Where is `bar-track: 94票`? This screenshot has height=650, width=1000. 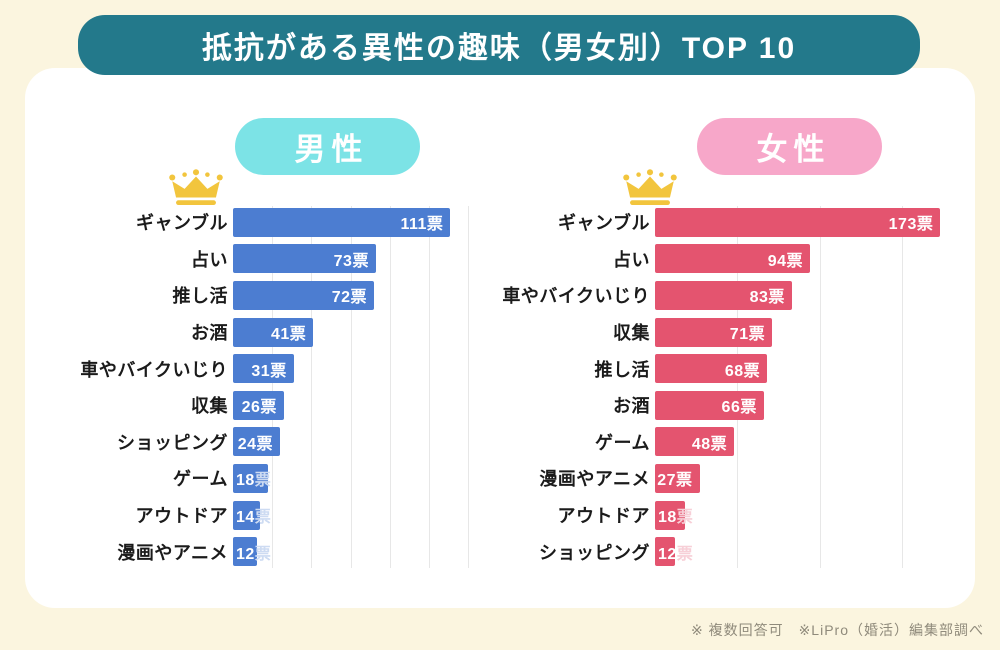
bar-track: 94票 is located at coordinates (815, 259).